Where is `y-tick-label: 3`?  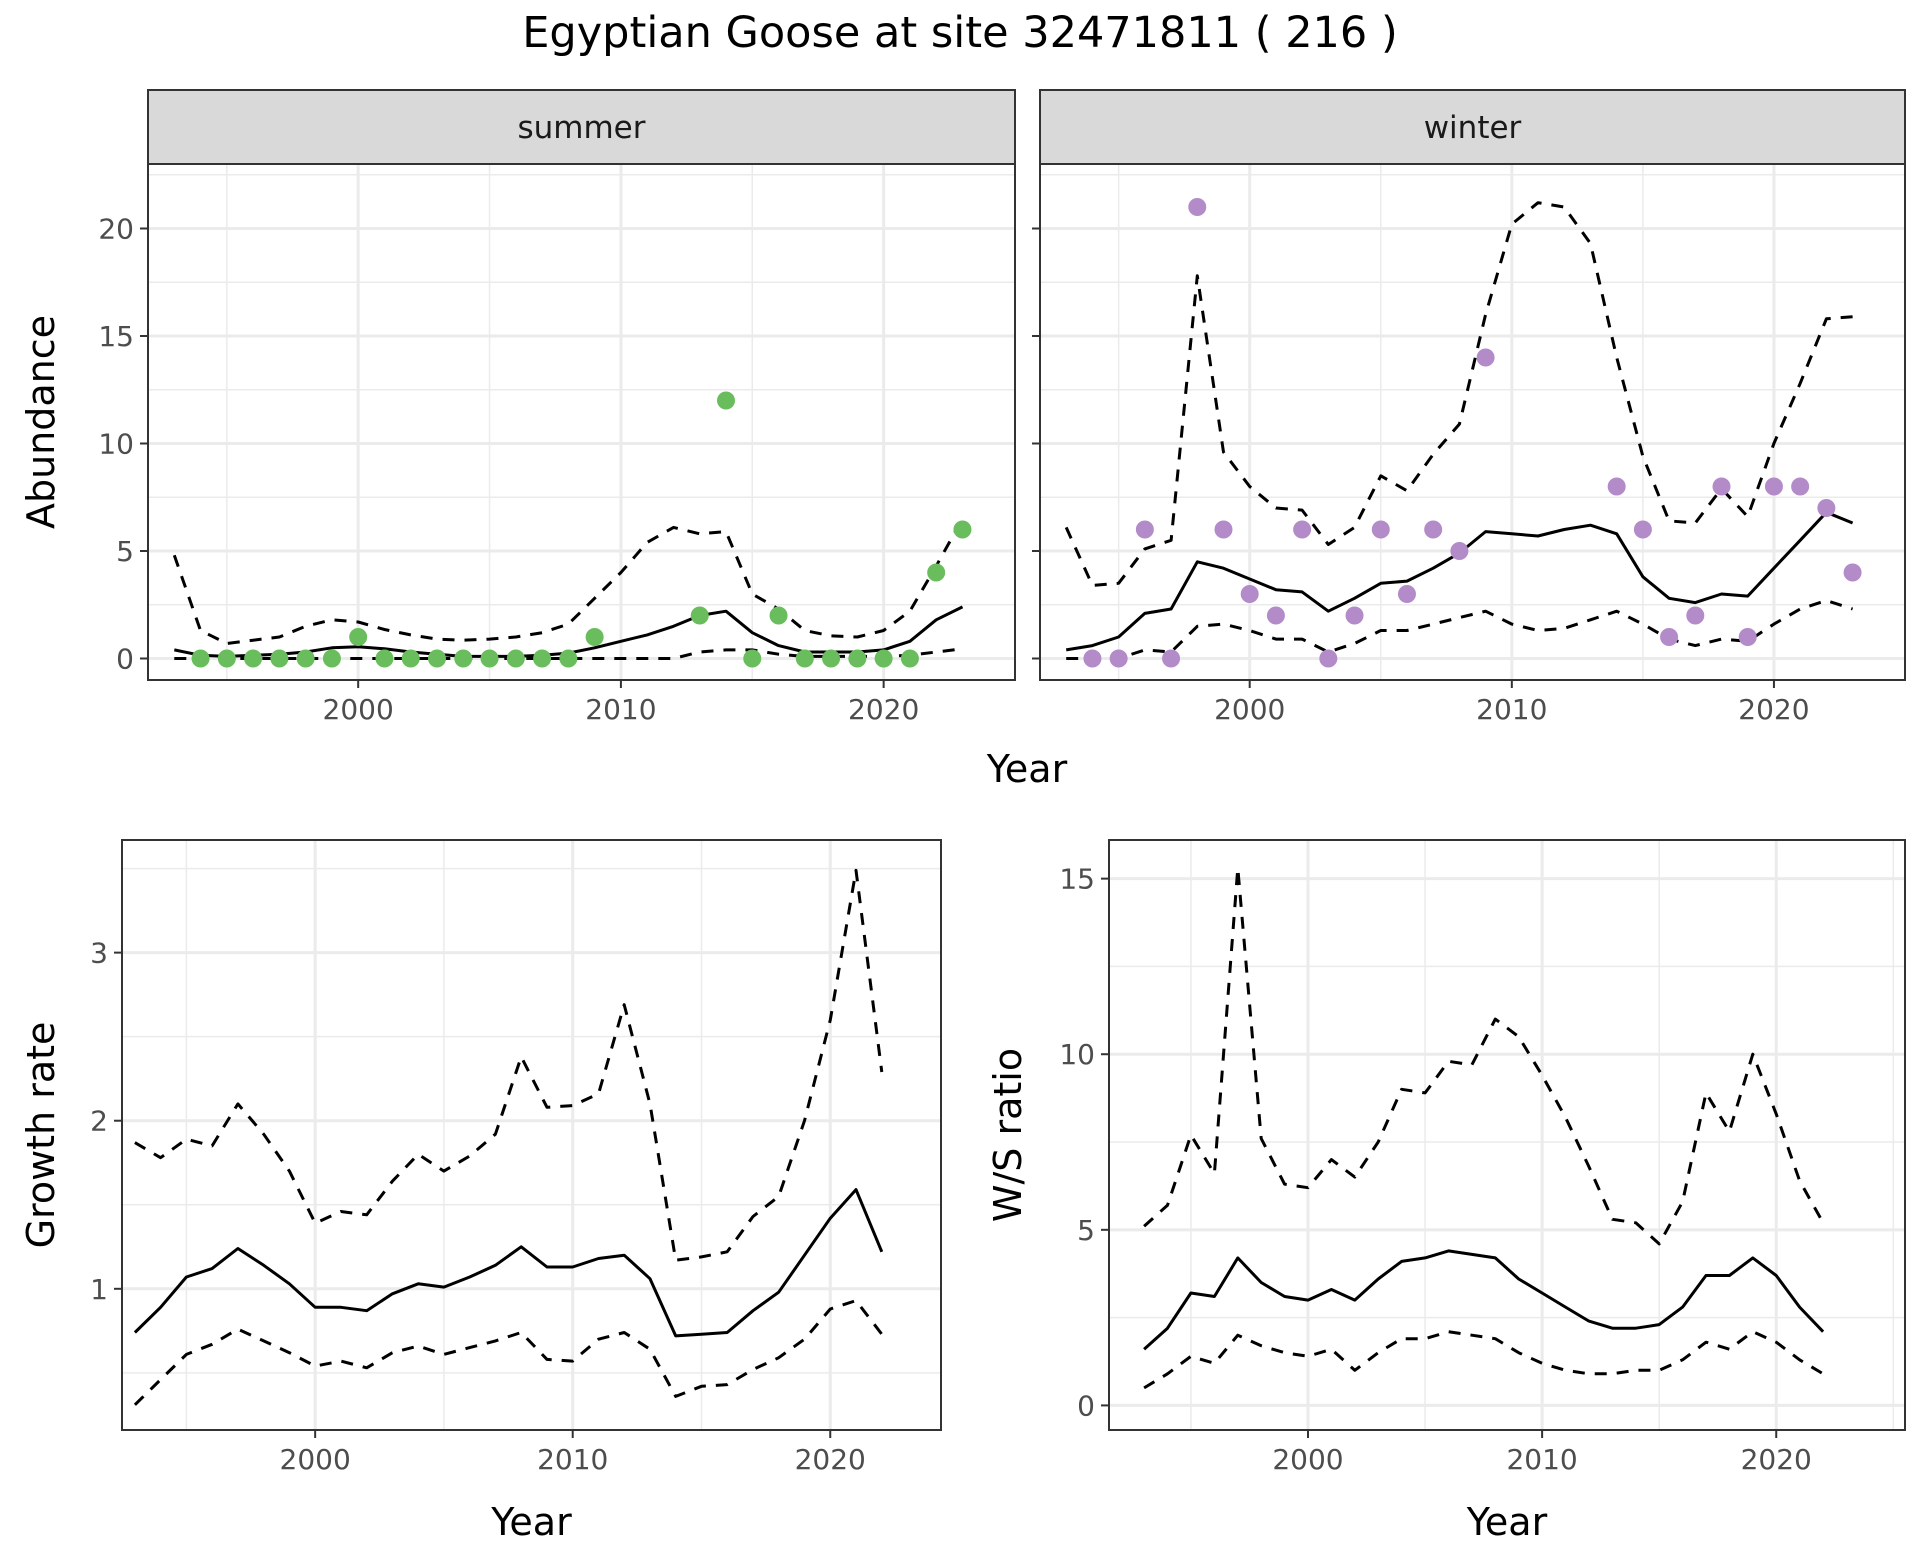
y-tick-label: 3 is located at coordinates (99, 953).